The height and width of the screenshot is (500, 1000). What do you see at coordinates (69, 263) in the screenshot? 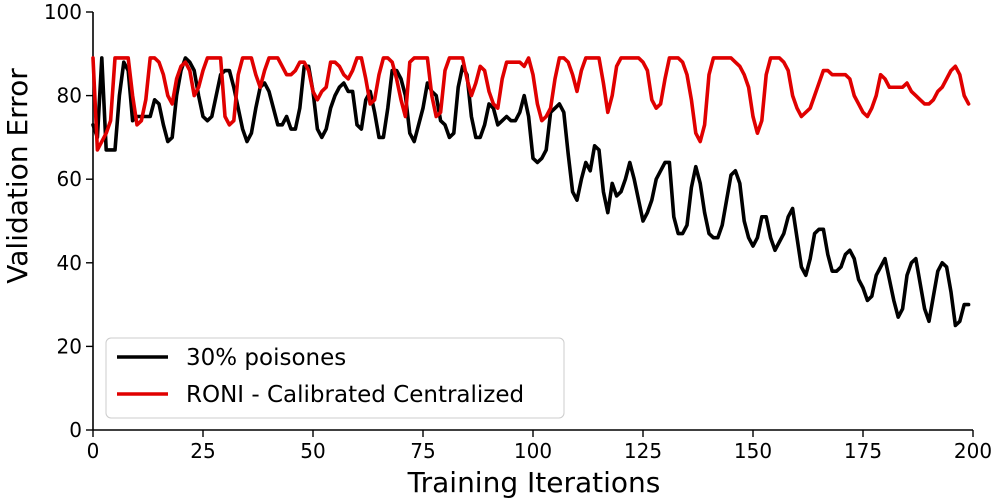
I see `y-tick-label: 40` at bounding box center [69, 263].